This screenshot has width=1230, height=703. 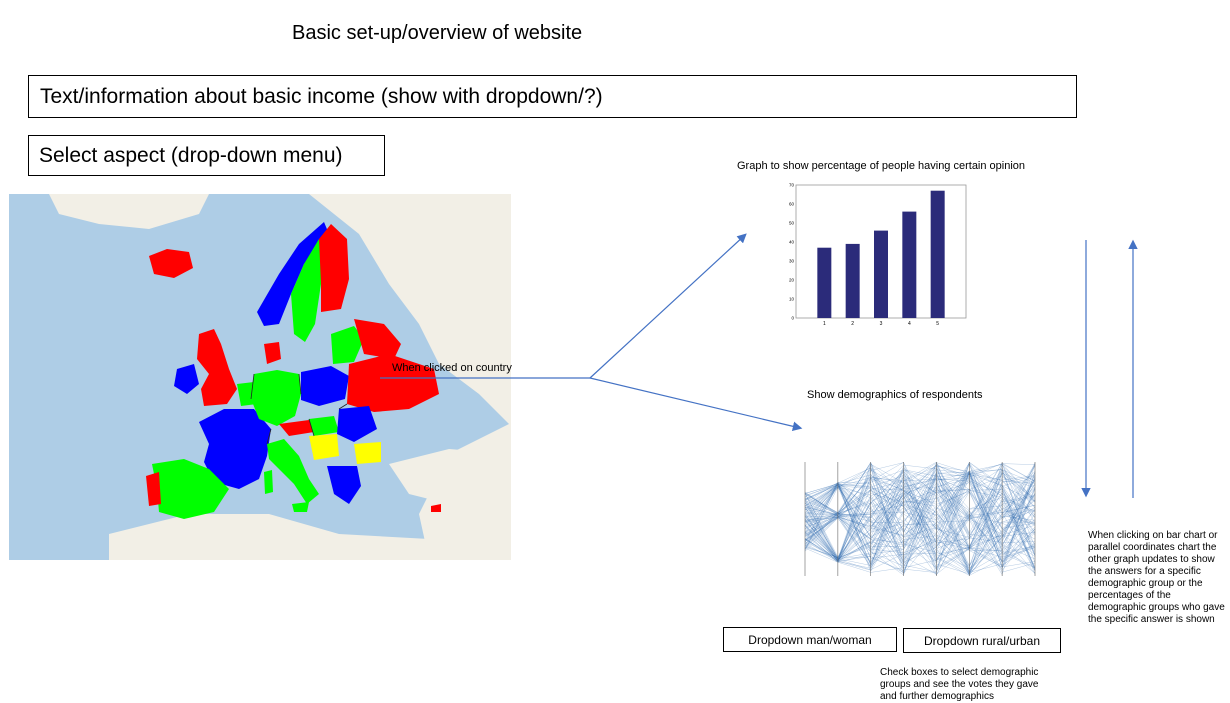 I want to click on map-borders, so click(x=299, y=409).